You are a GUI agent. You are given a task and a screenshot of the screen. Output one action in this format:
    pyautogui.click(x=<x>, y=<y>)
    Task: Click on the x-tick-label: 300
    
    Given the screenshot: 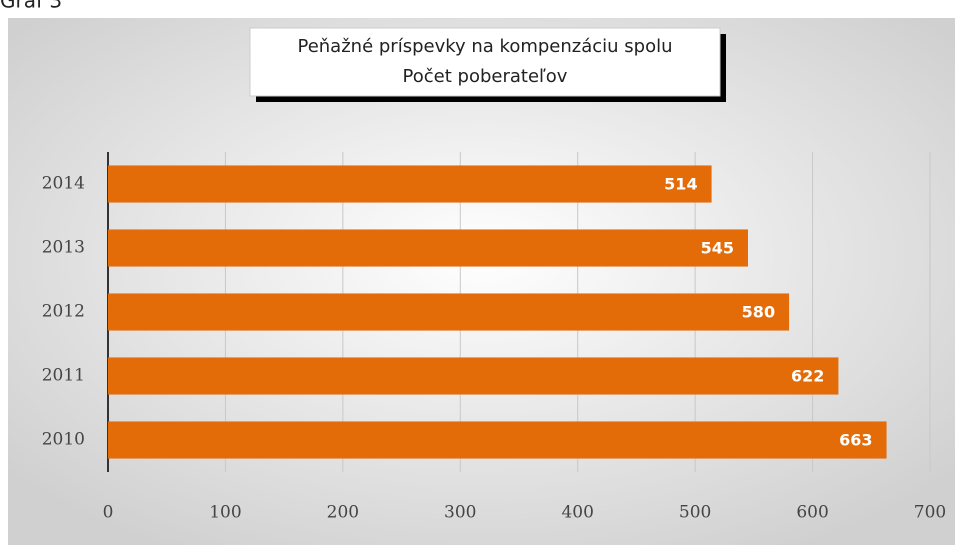 What is the action you would take?
    pyautogui.click(x=460, y=513)
    